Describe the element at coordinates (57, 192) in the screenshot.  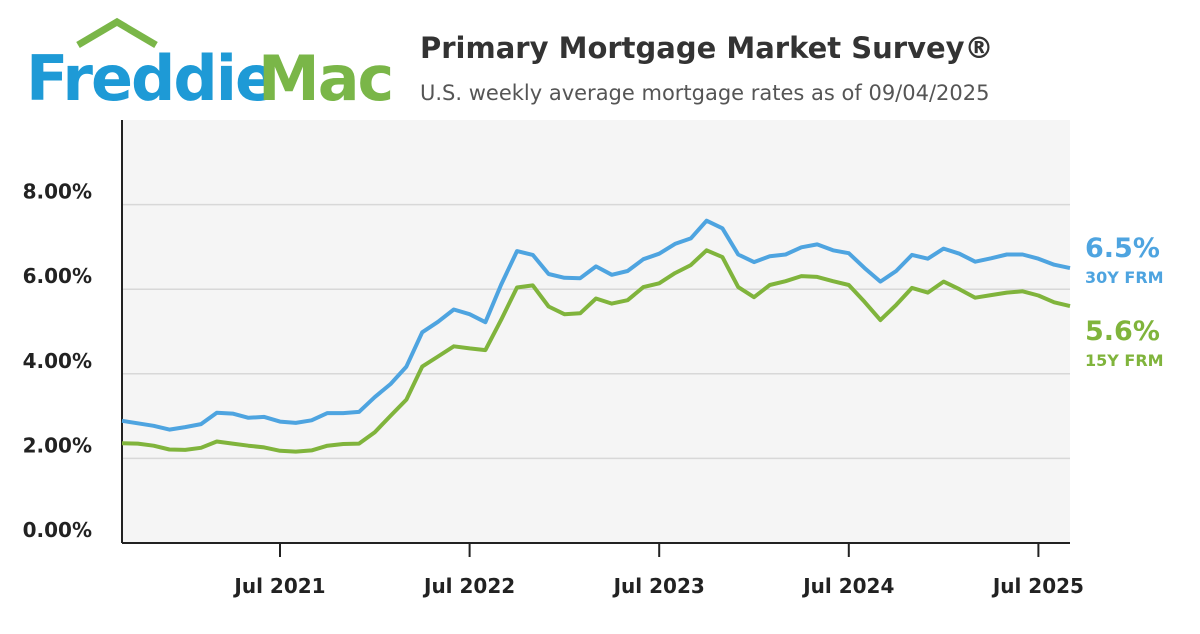
I see `y-tick-label: 8.00%` at that location.